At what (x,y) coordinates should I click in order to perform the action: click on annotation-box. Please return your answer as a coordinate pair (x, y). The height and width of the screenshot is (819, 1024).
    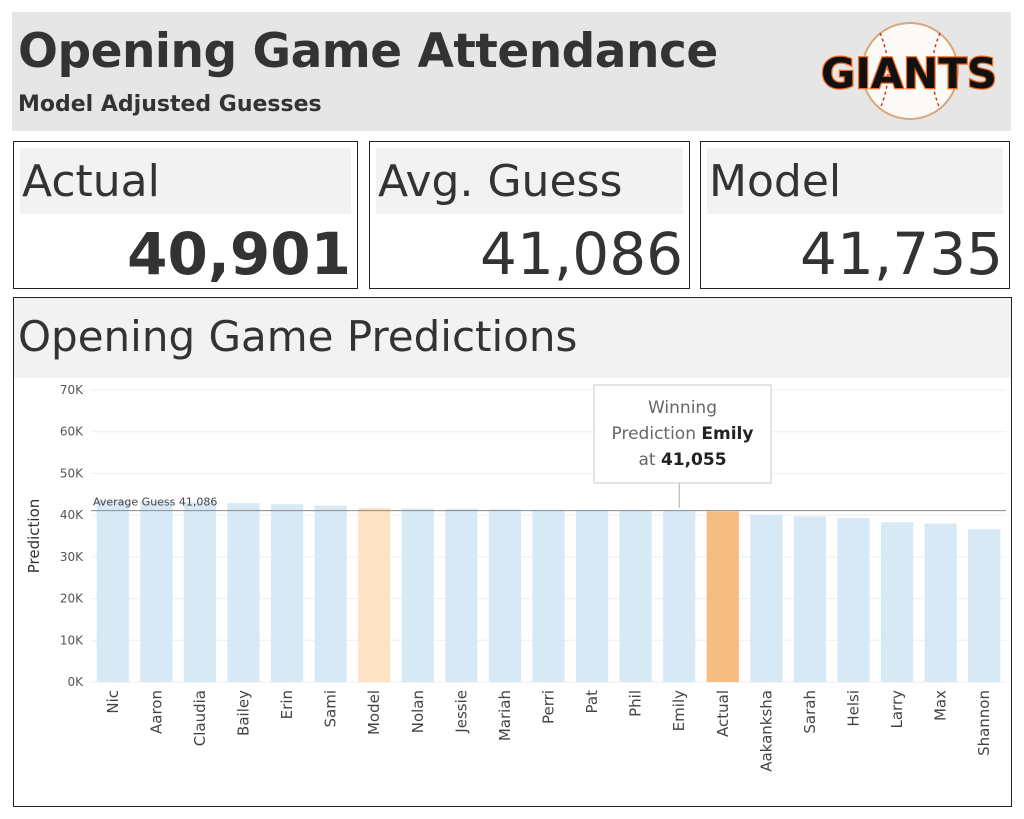
    Looking at the image, I should click on (682, 434).